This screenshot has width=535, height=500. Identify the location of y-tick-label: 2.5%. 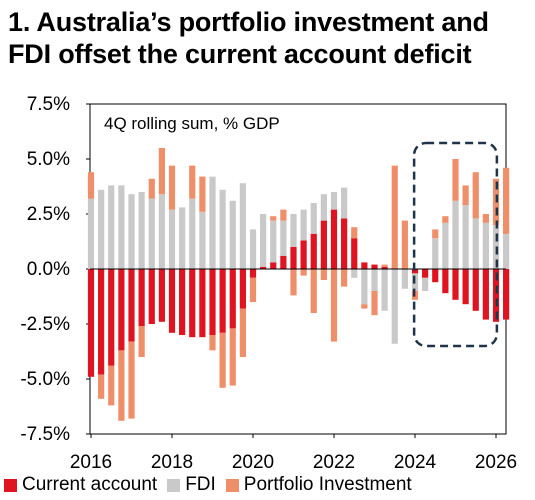
(48, 214).